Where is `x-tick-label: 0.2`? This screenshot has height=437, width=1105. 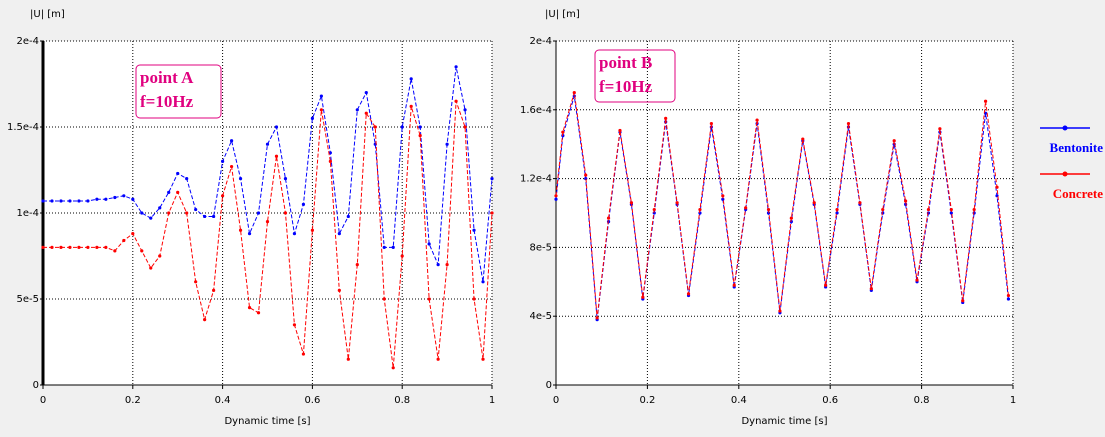
x-tick-label: 0.2 is located at coordinates (647, 400).